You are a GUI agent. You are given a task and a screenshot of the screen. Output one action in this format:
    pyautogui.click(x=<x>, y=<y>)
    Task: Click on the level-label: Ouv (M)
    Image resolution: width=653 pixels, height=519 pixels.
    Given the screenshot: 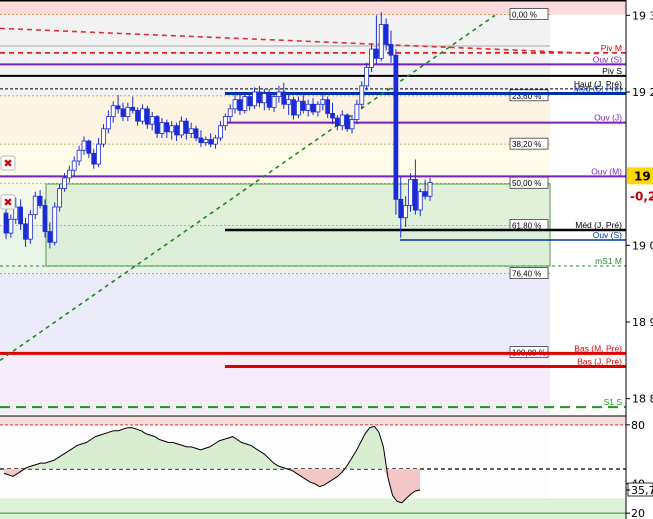 What is the action you would take?
    pyautogui.click(x=606, y=171)
    